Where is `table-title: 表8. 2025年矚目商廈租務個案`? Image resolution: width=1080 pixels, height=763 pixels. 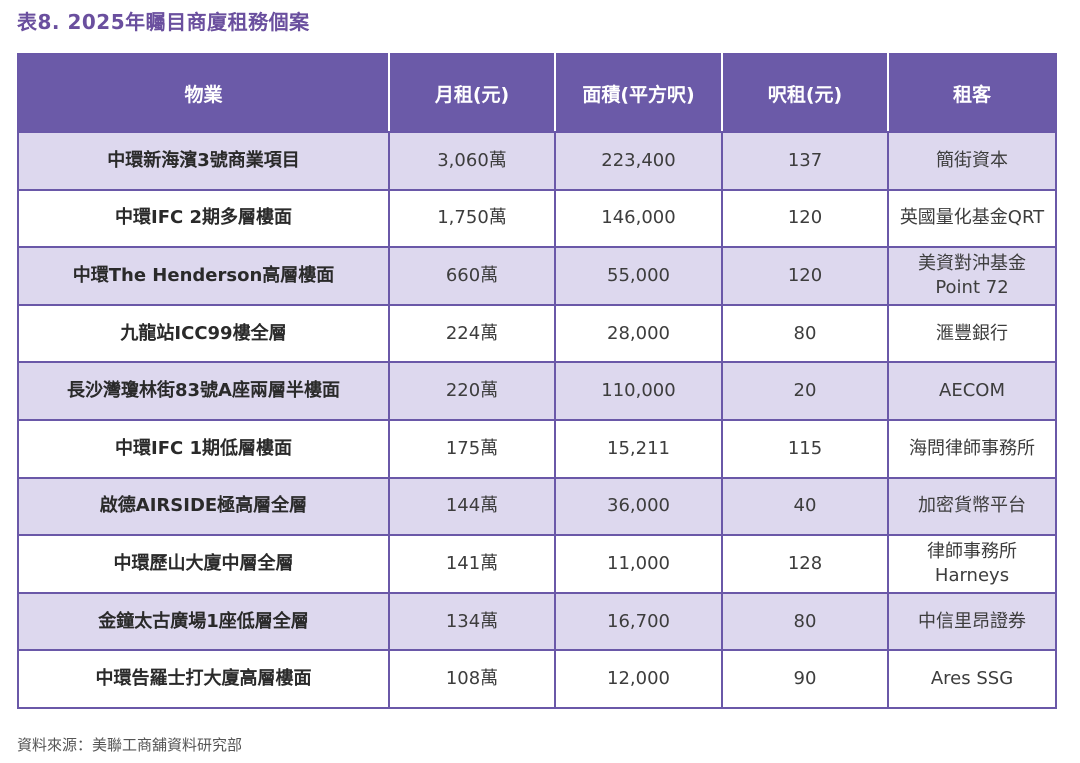
table-title: 表8. 2025年矚目商廈租務個案 is located at coordinates (163, 22).